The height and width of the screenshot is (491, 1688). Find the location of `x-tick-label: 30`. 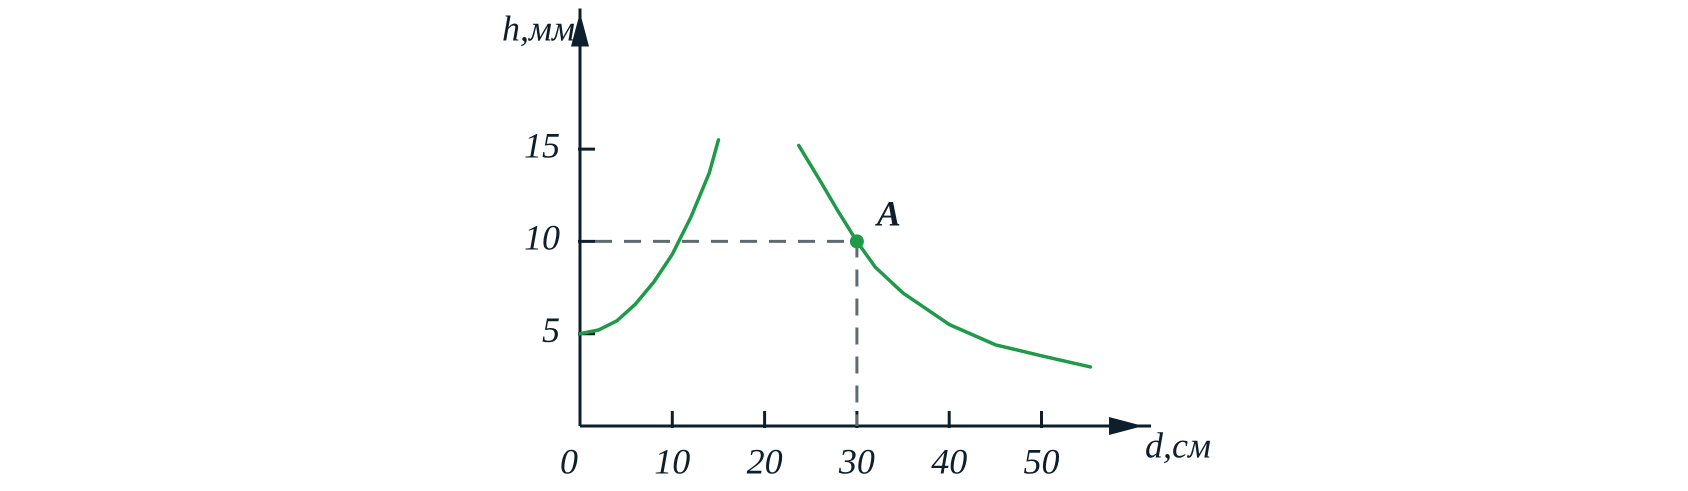

x-tick-label: 30 is located at coordinates (856, 461).